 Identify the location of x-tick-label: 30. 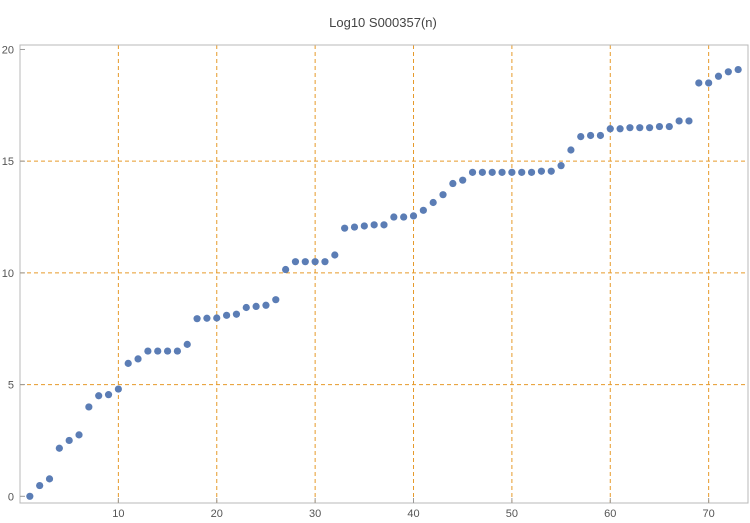
(315, 514).